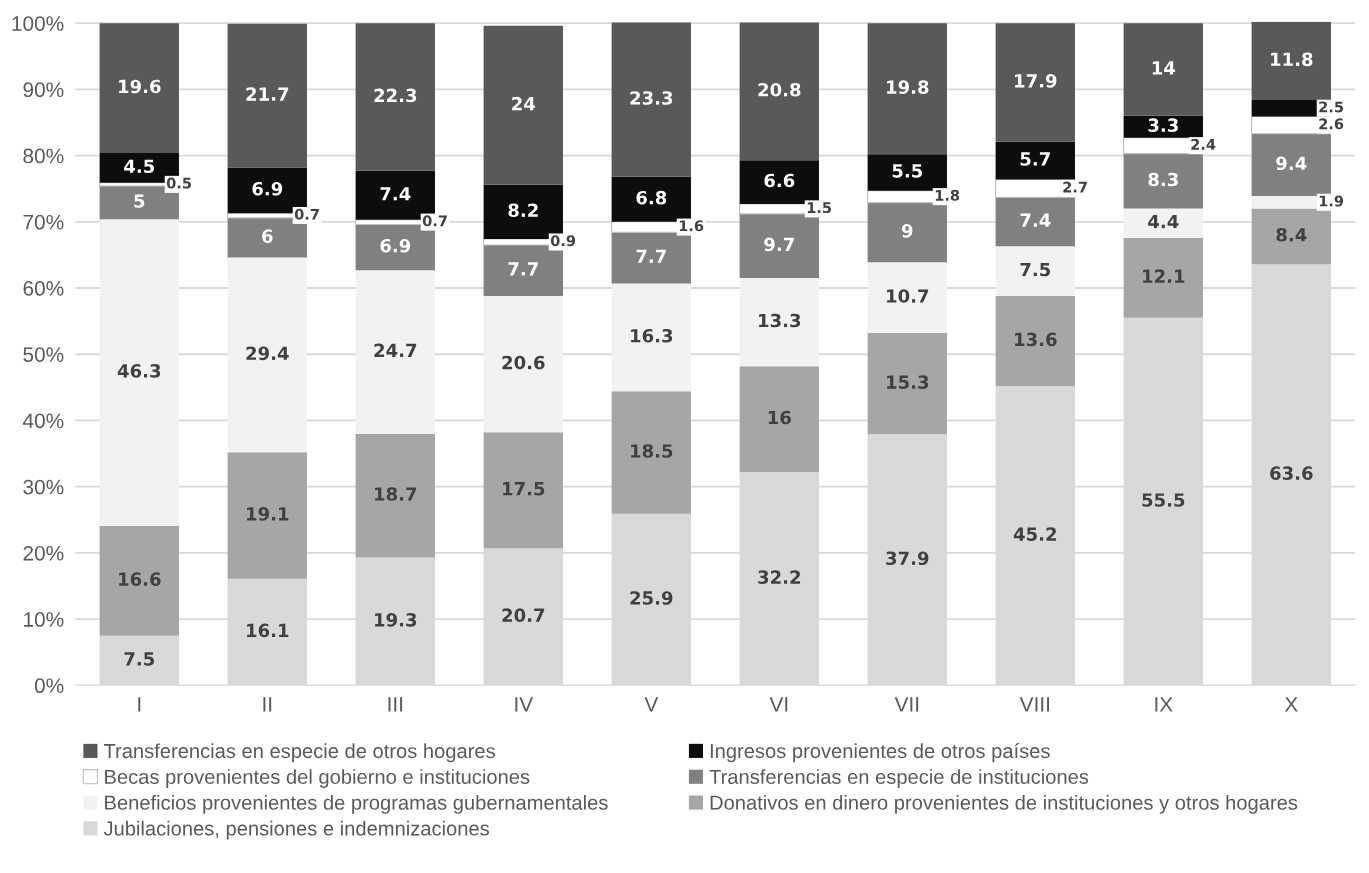  I want to click on data-label: 12.1, so click(1164, 276).